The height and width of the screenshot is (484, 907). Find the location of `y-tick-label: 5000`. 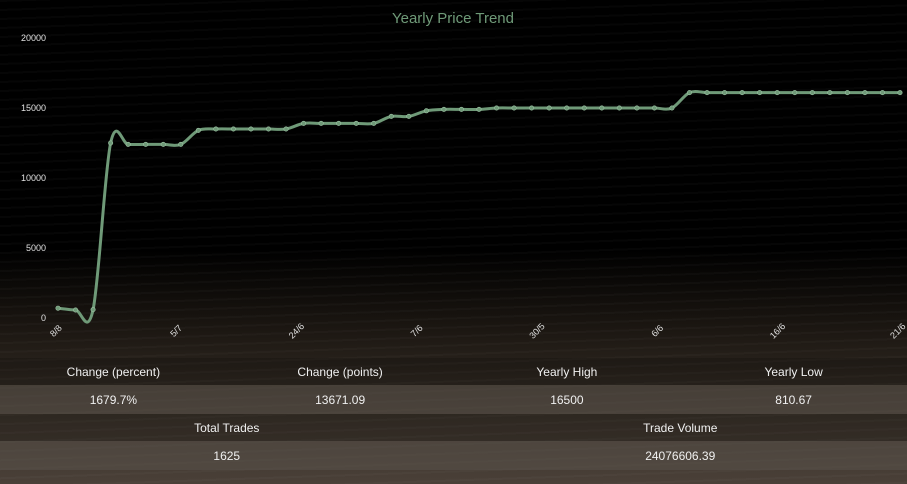

y-tick-label: 5000 is located at coordinates (36, 248).